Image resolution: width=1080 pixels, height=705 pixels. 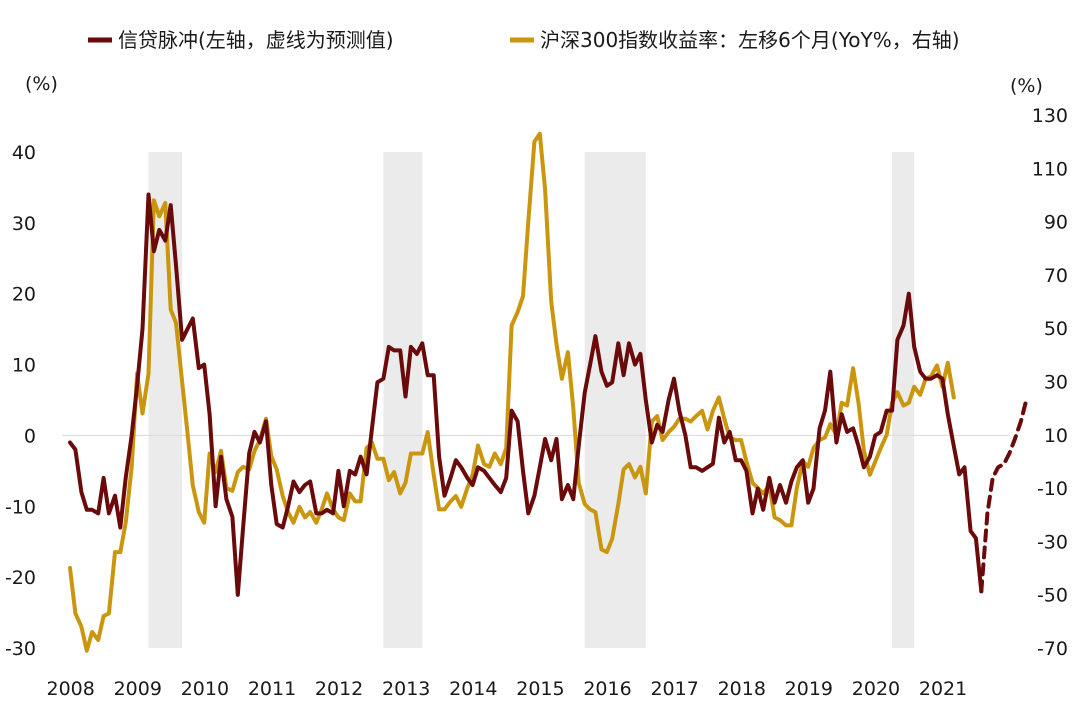 I want to click on right-tick-label: 90, so click(x=1056, y=223).